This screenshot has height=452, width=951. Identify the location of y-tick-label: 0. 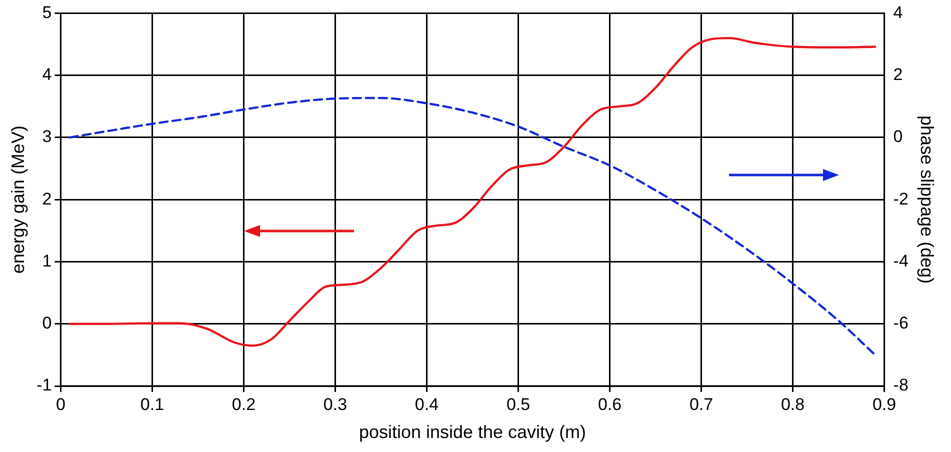
(47, 323).